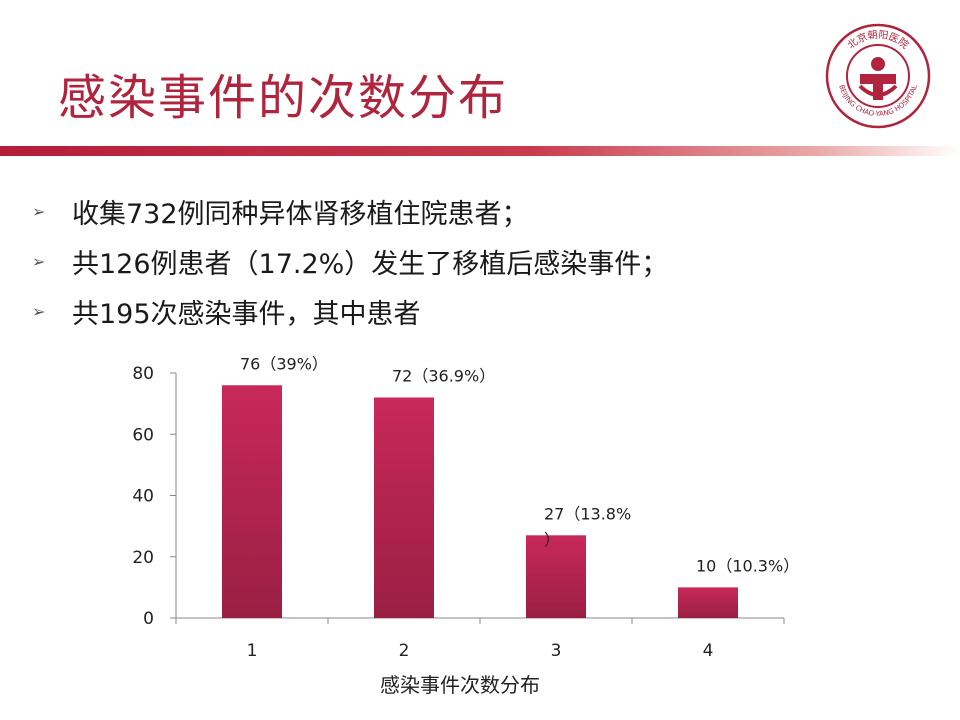 The image size is (960, 720). I want to click on bullet-item: ➢ 共195次感染事件，其中患者, so click(350, 311).